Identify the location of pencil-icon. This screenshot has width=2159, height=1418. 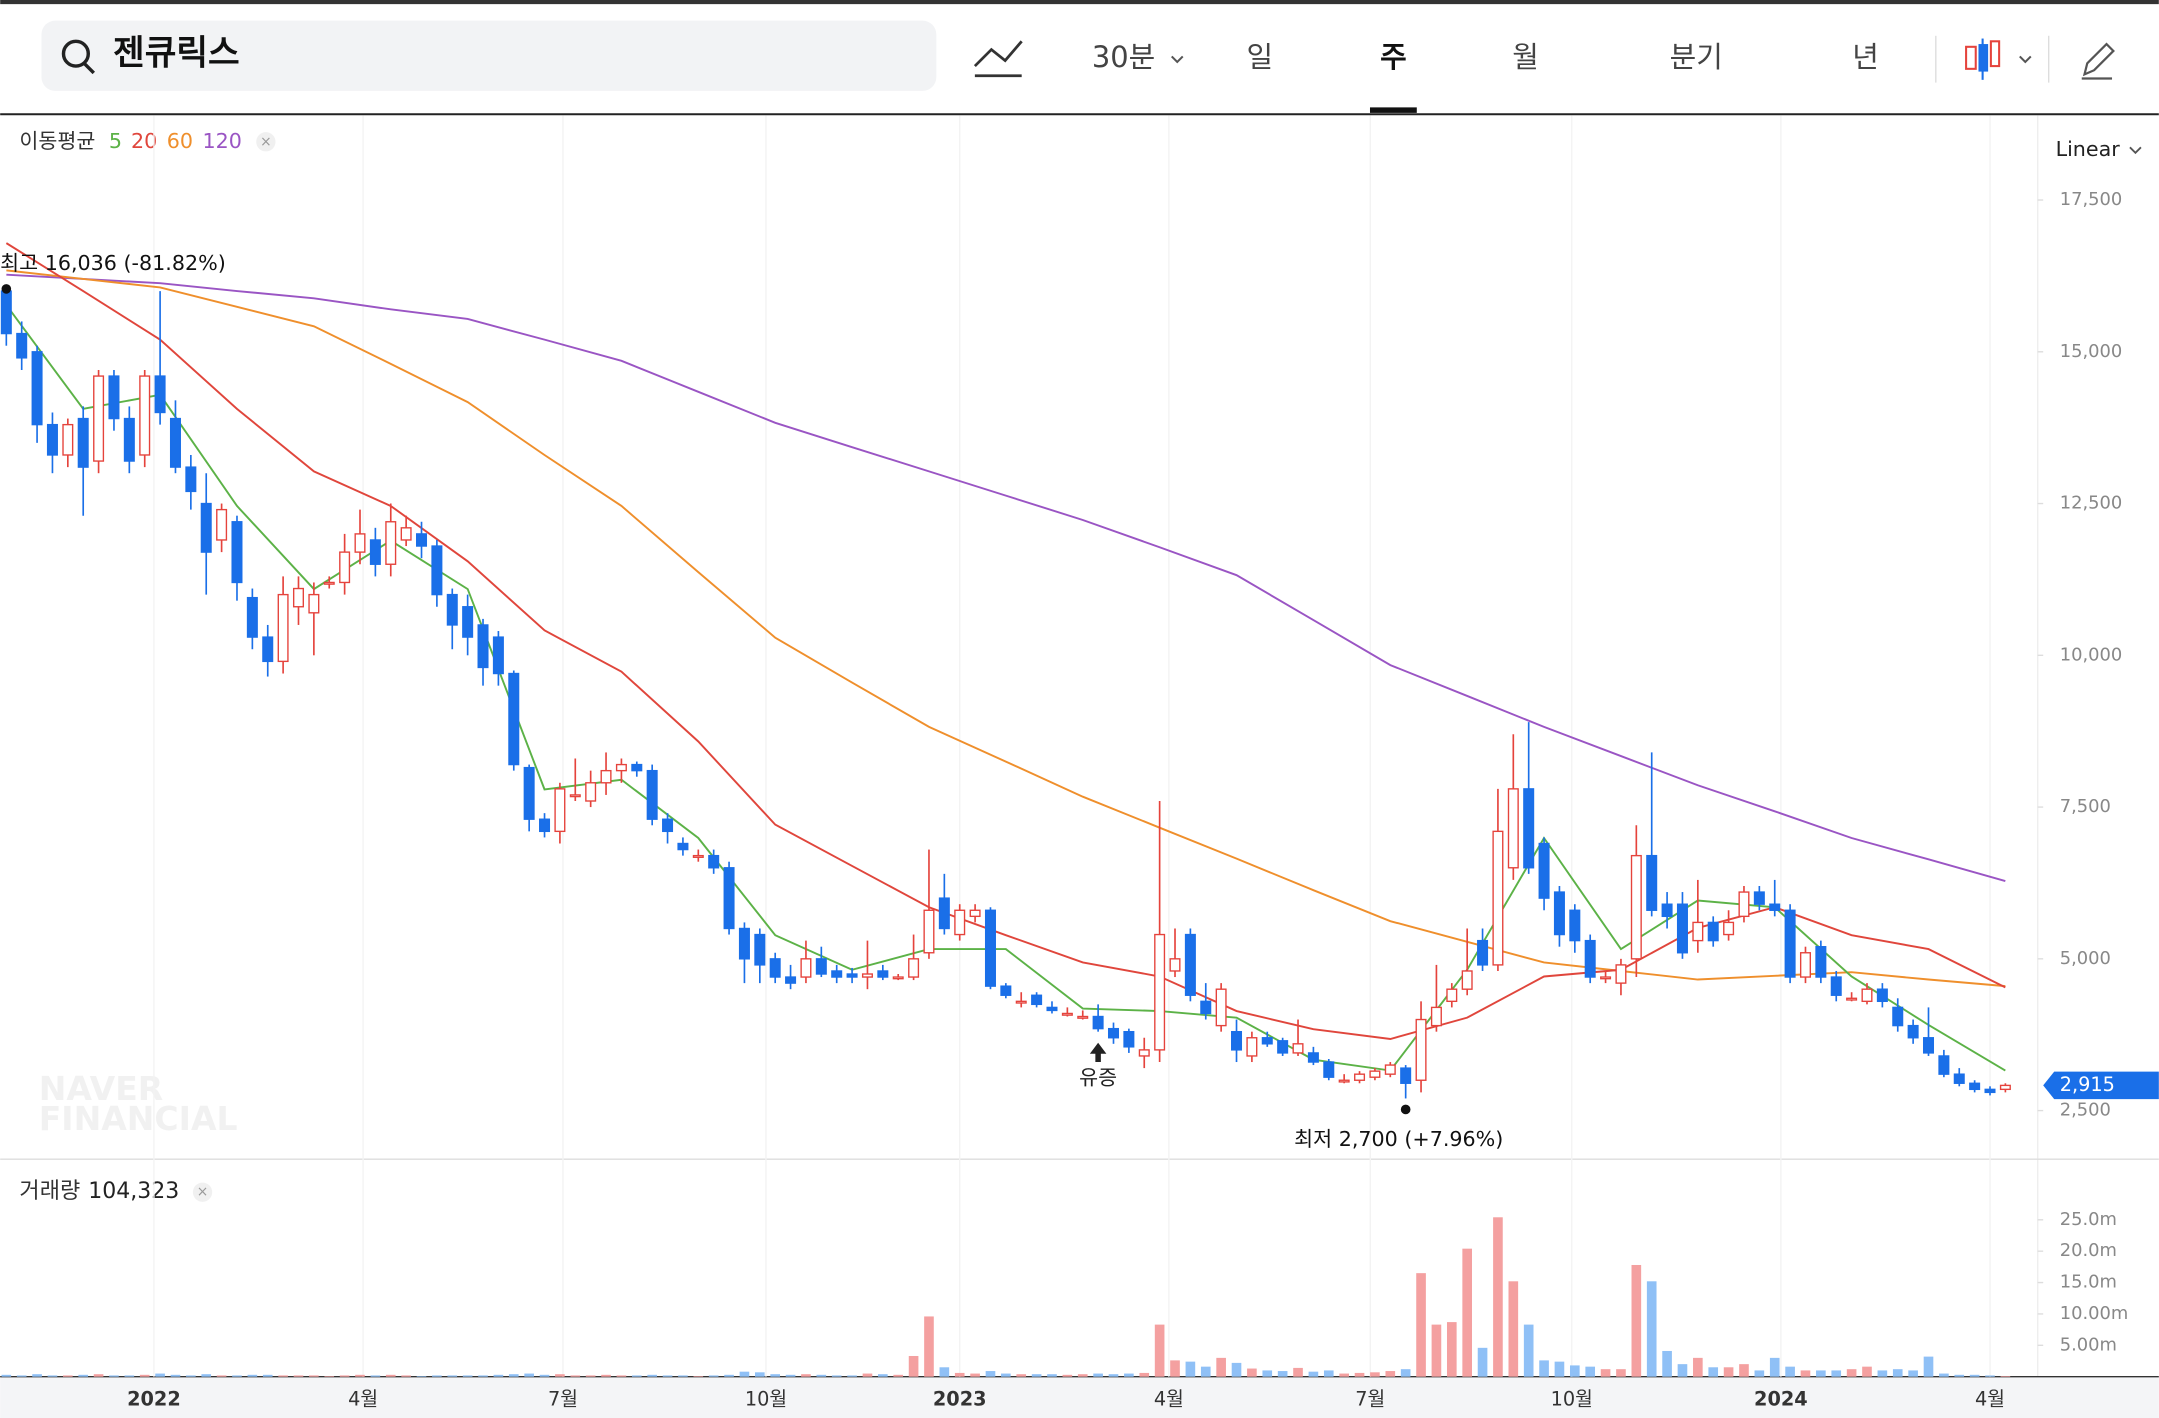
(2098, 61).